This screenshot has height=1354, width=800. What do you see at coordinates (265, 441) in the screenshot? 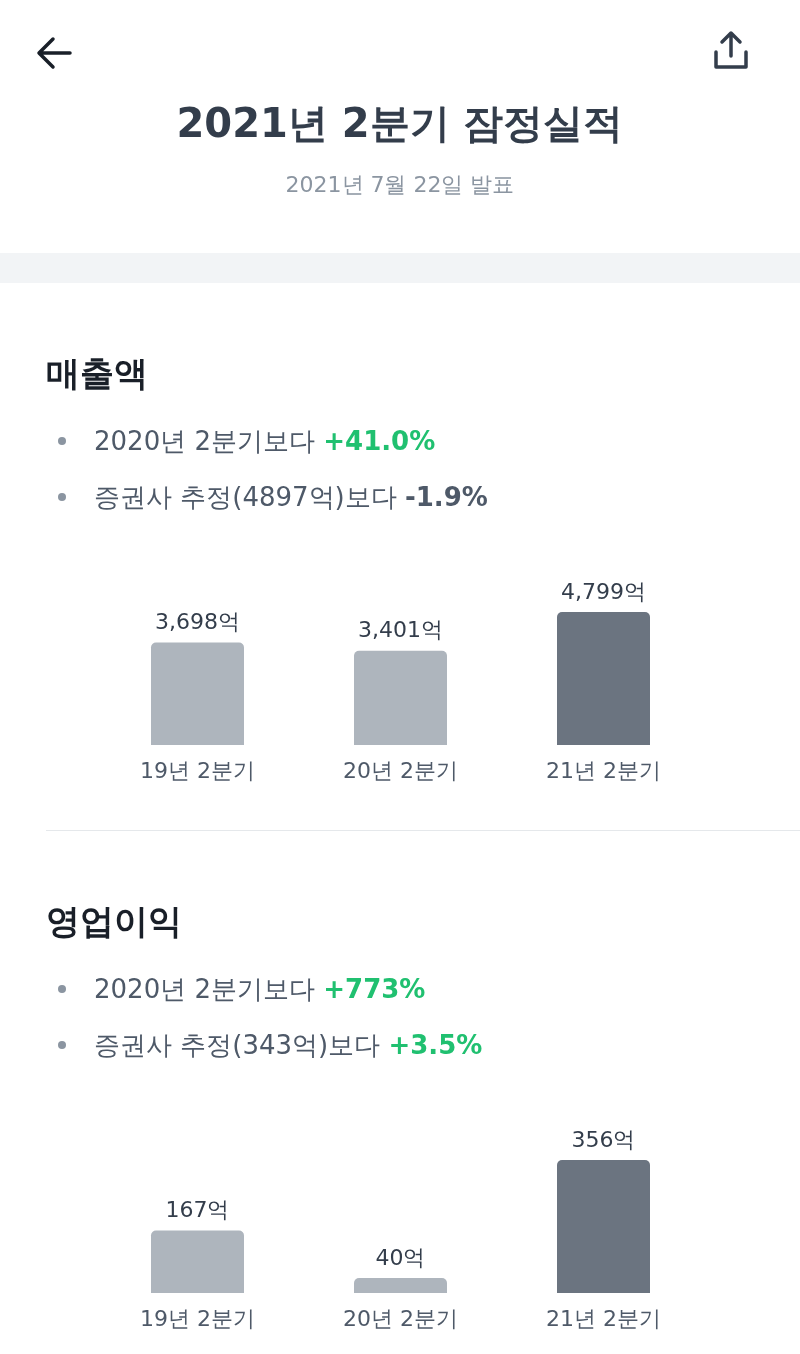
I see `text: 2020년 2분기보다 +41.0%` at bounding box center [265, 441].